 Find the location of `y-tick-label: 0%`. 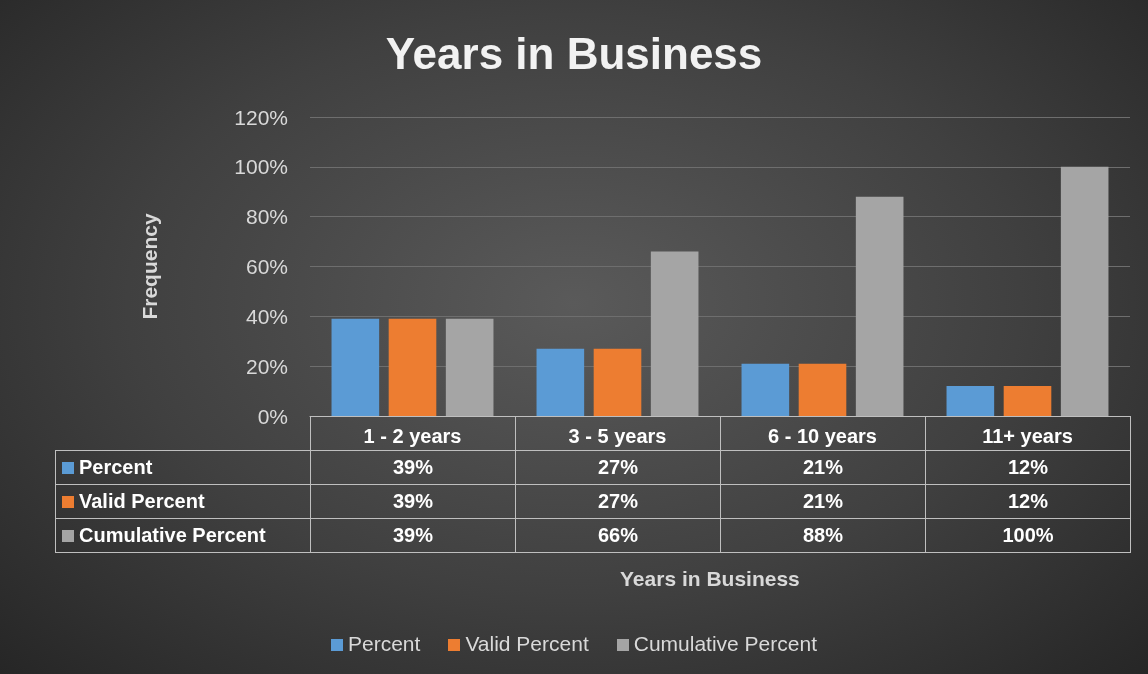

y-tick-label: 0% is located at coordinates (272, 416).